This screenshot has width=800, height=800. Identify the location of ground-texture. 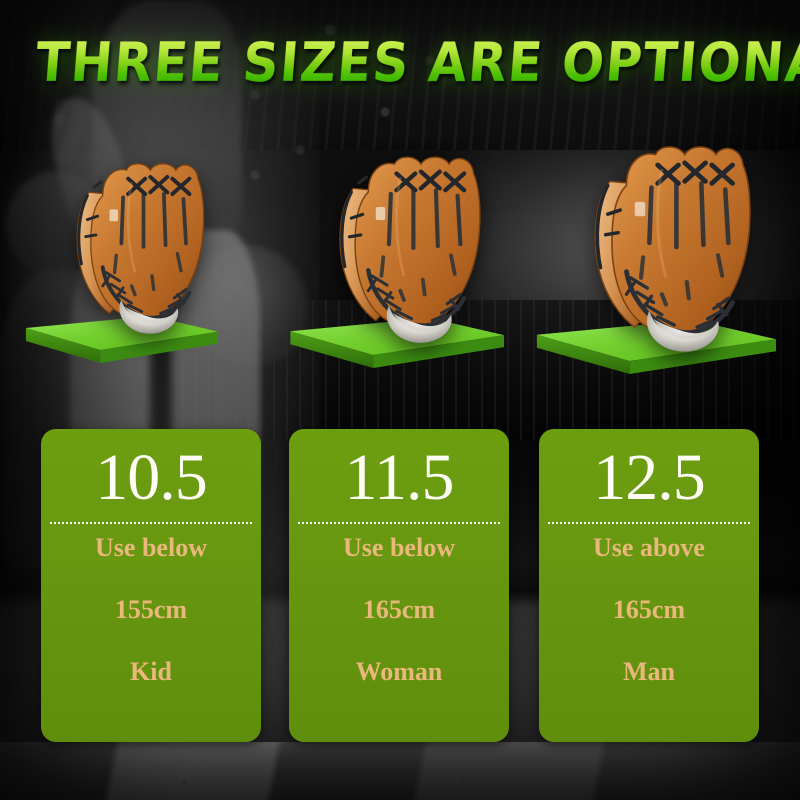
(400, 771).